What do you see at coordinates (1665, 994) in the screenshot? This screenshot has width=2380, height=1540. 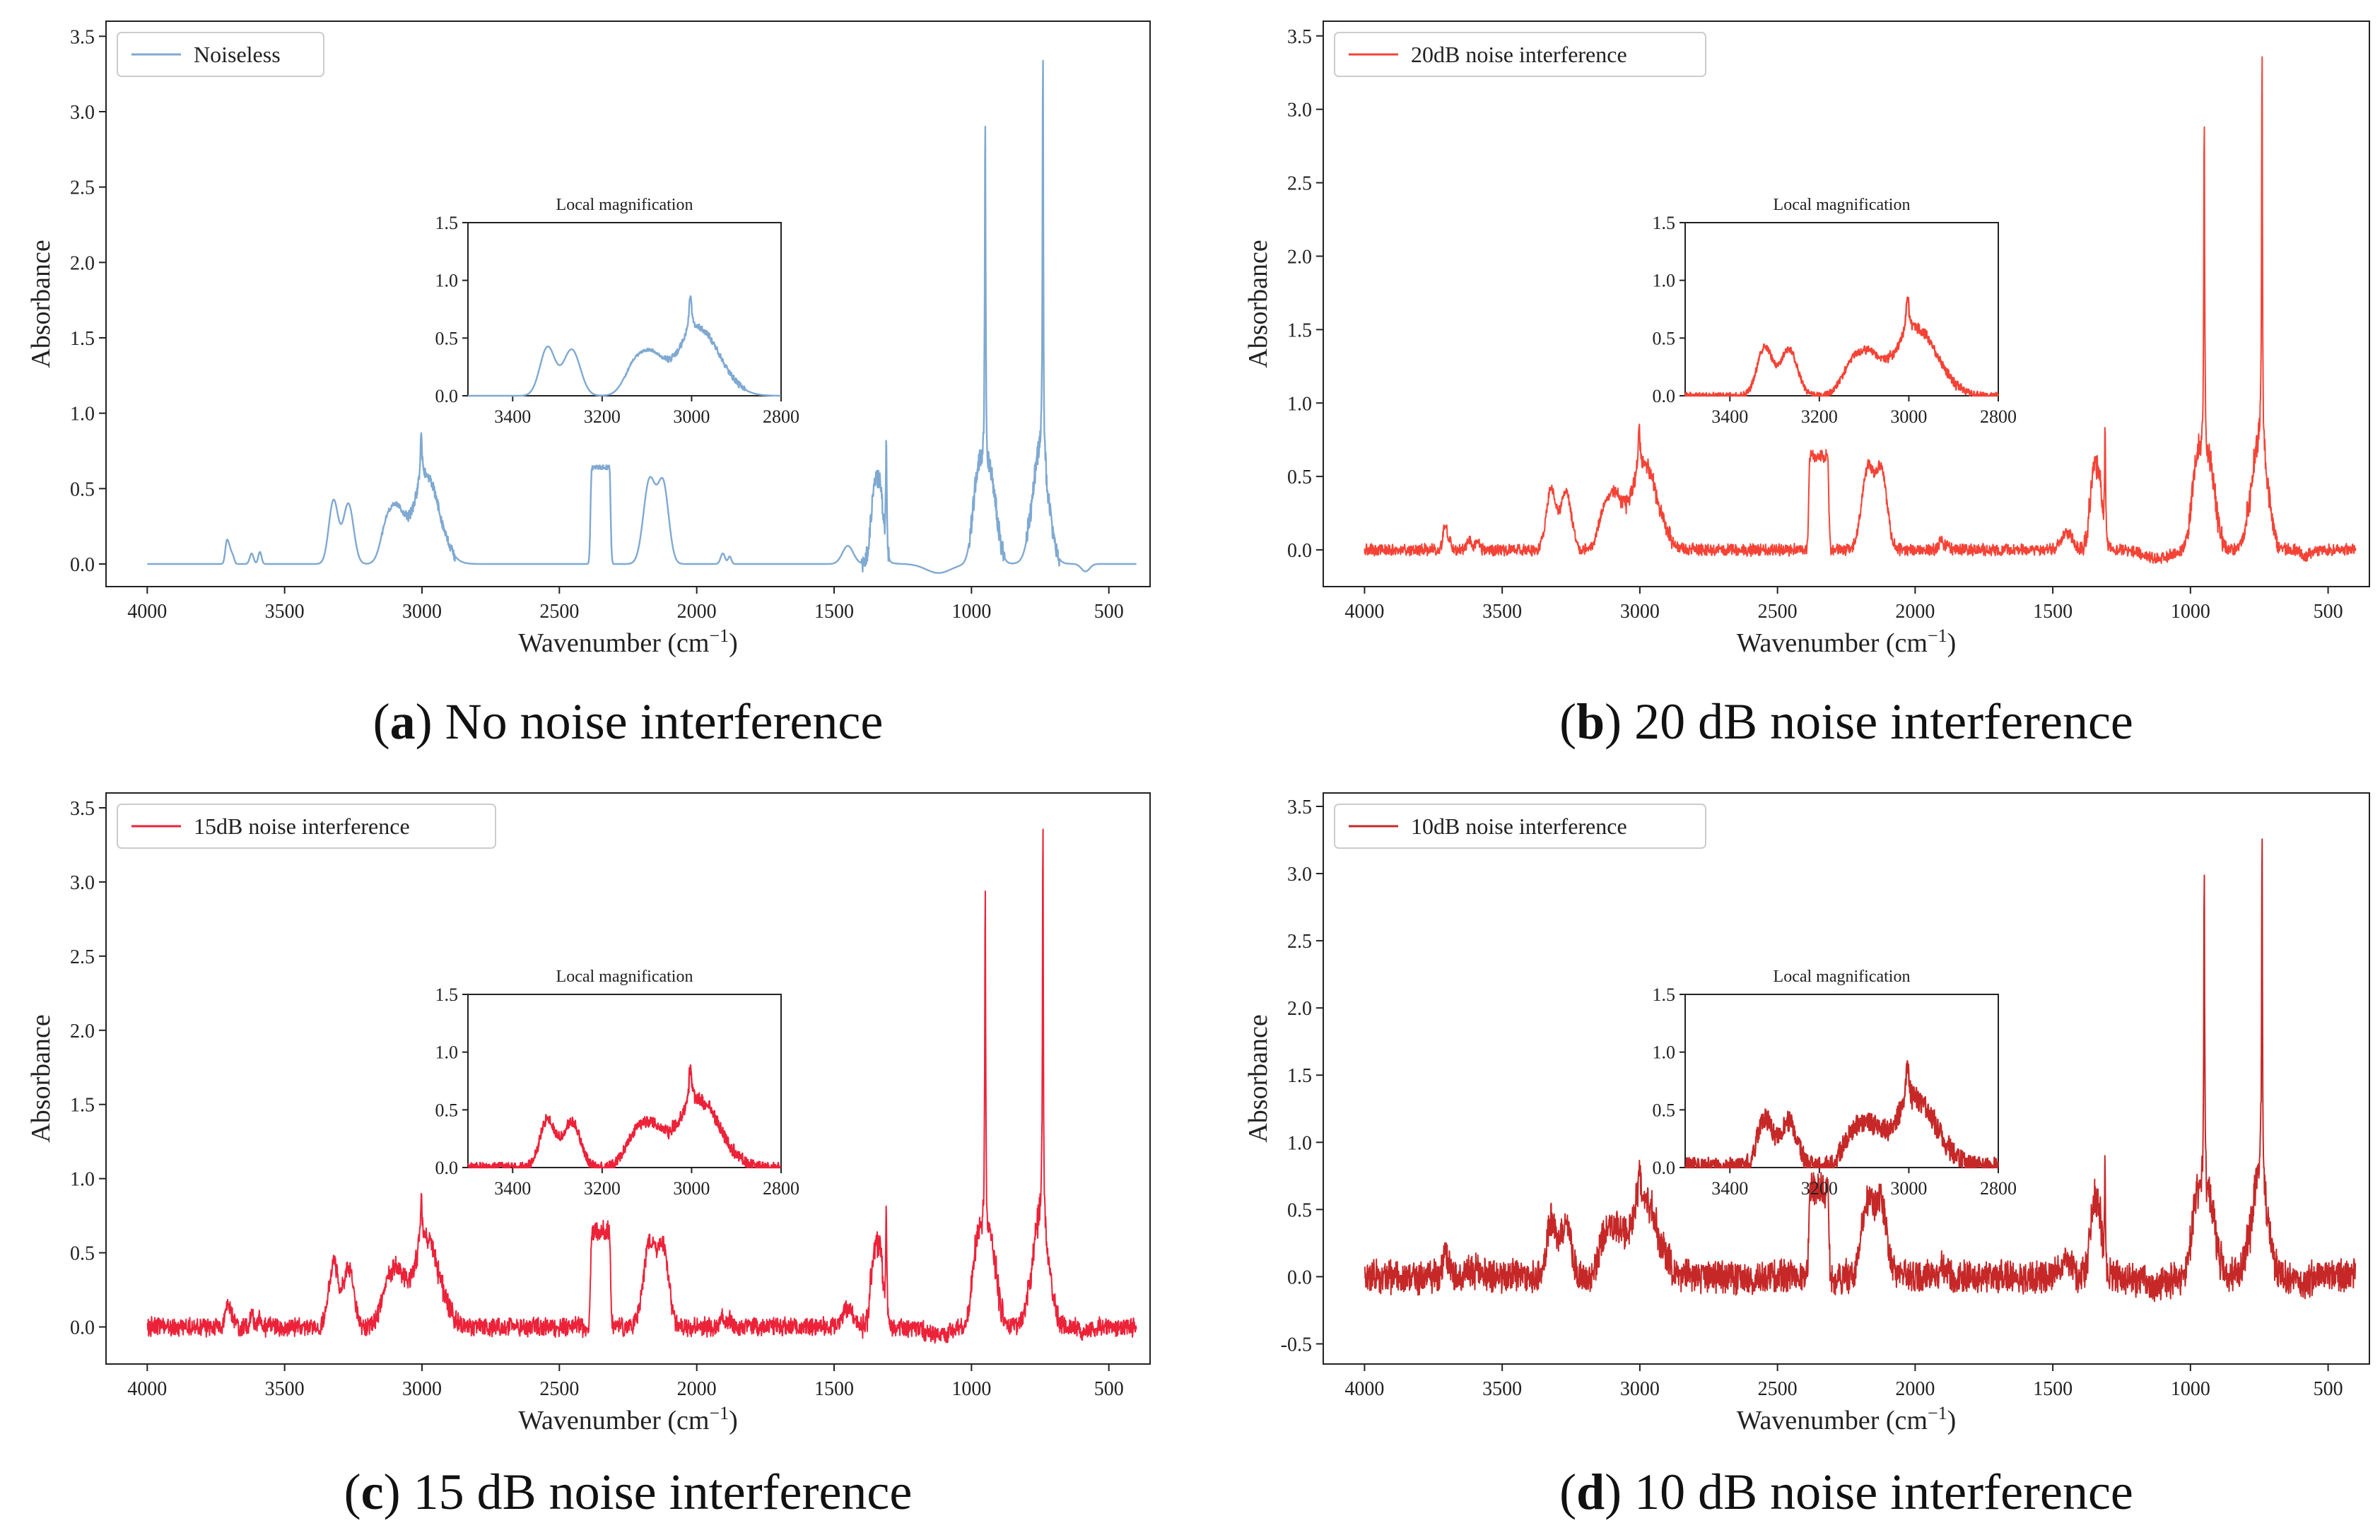 I see `inset-y-tick-label: 1.5` at bounding box center [1665, 994].